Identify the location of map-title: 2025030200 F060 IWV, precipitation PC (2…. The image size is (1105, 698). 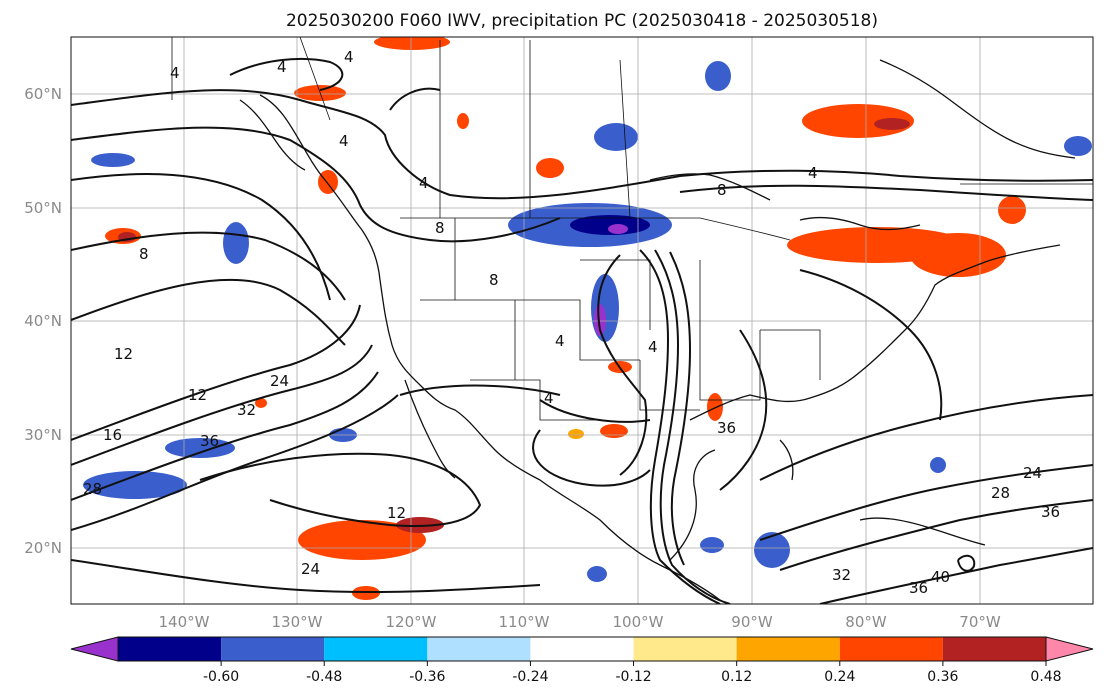
(582, 21).